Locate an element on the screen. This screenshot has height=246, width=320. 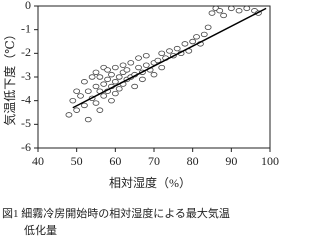
y-axis-label: 気温低下度（℃） is located at coordinates (9, 76).